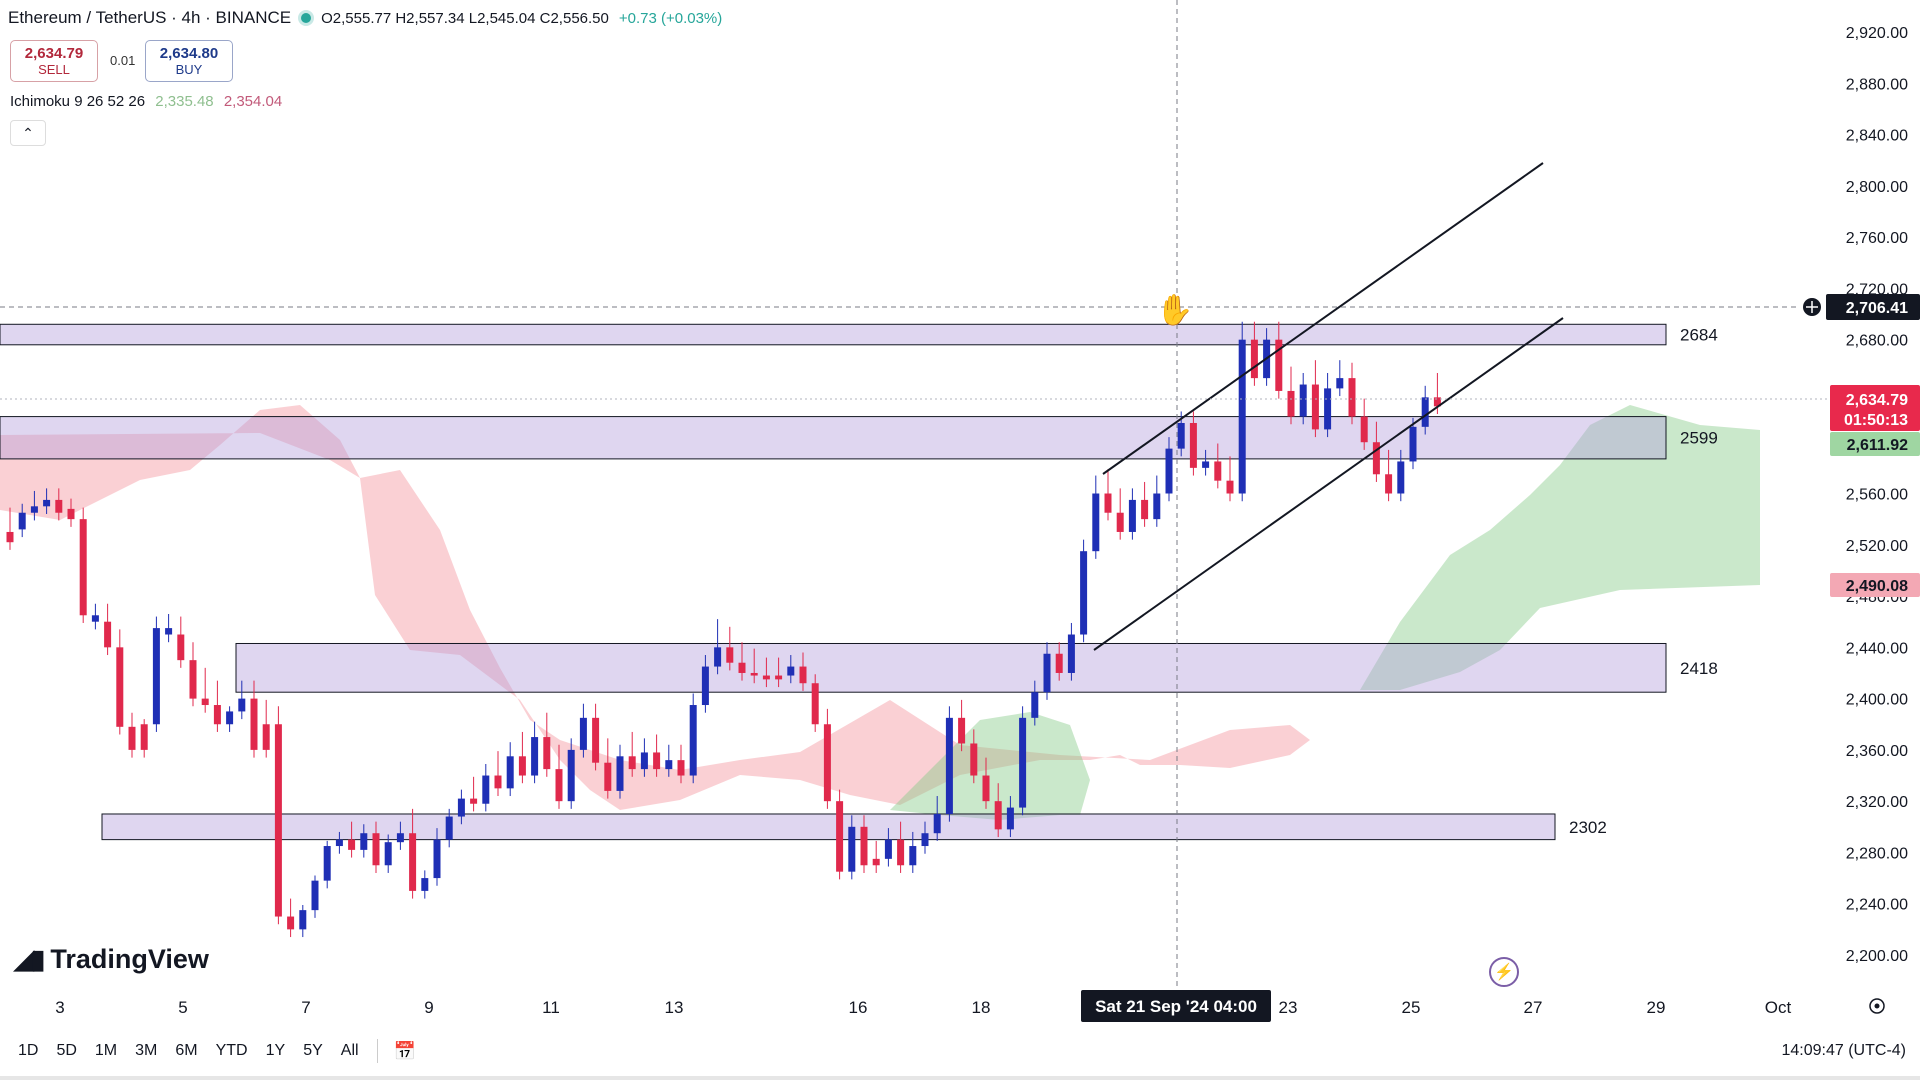 The width and height of the screenshot is (1920, 1080). What do you see at coordinates (960, 1078) in the screenshot?
I see `bottom-scroll-track` at bounding box center [960, 1078].